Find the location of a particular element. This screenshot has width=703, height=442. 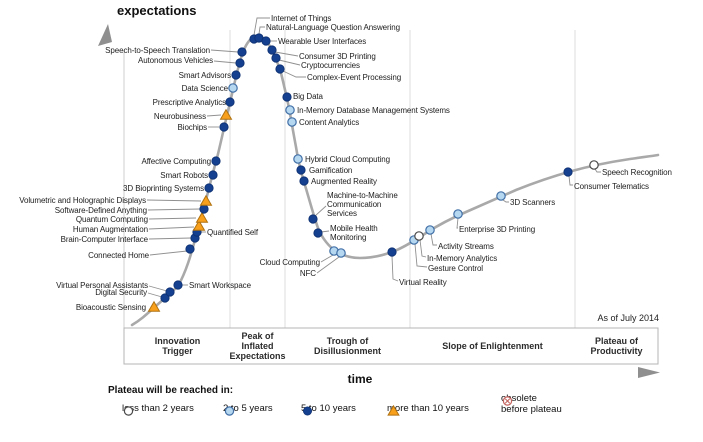

legend-item-more-than-10-years: more than 10 years is located at coordinates (428, 409).